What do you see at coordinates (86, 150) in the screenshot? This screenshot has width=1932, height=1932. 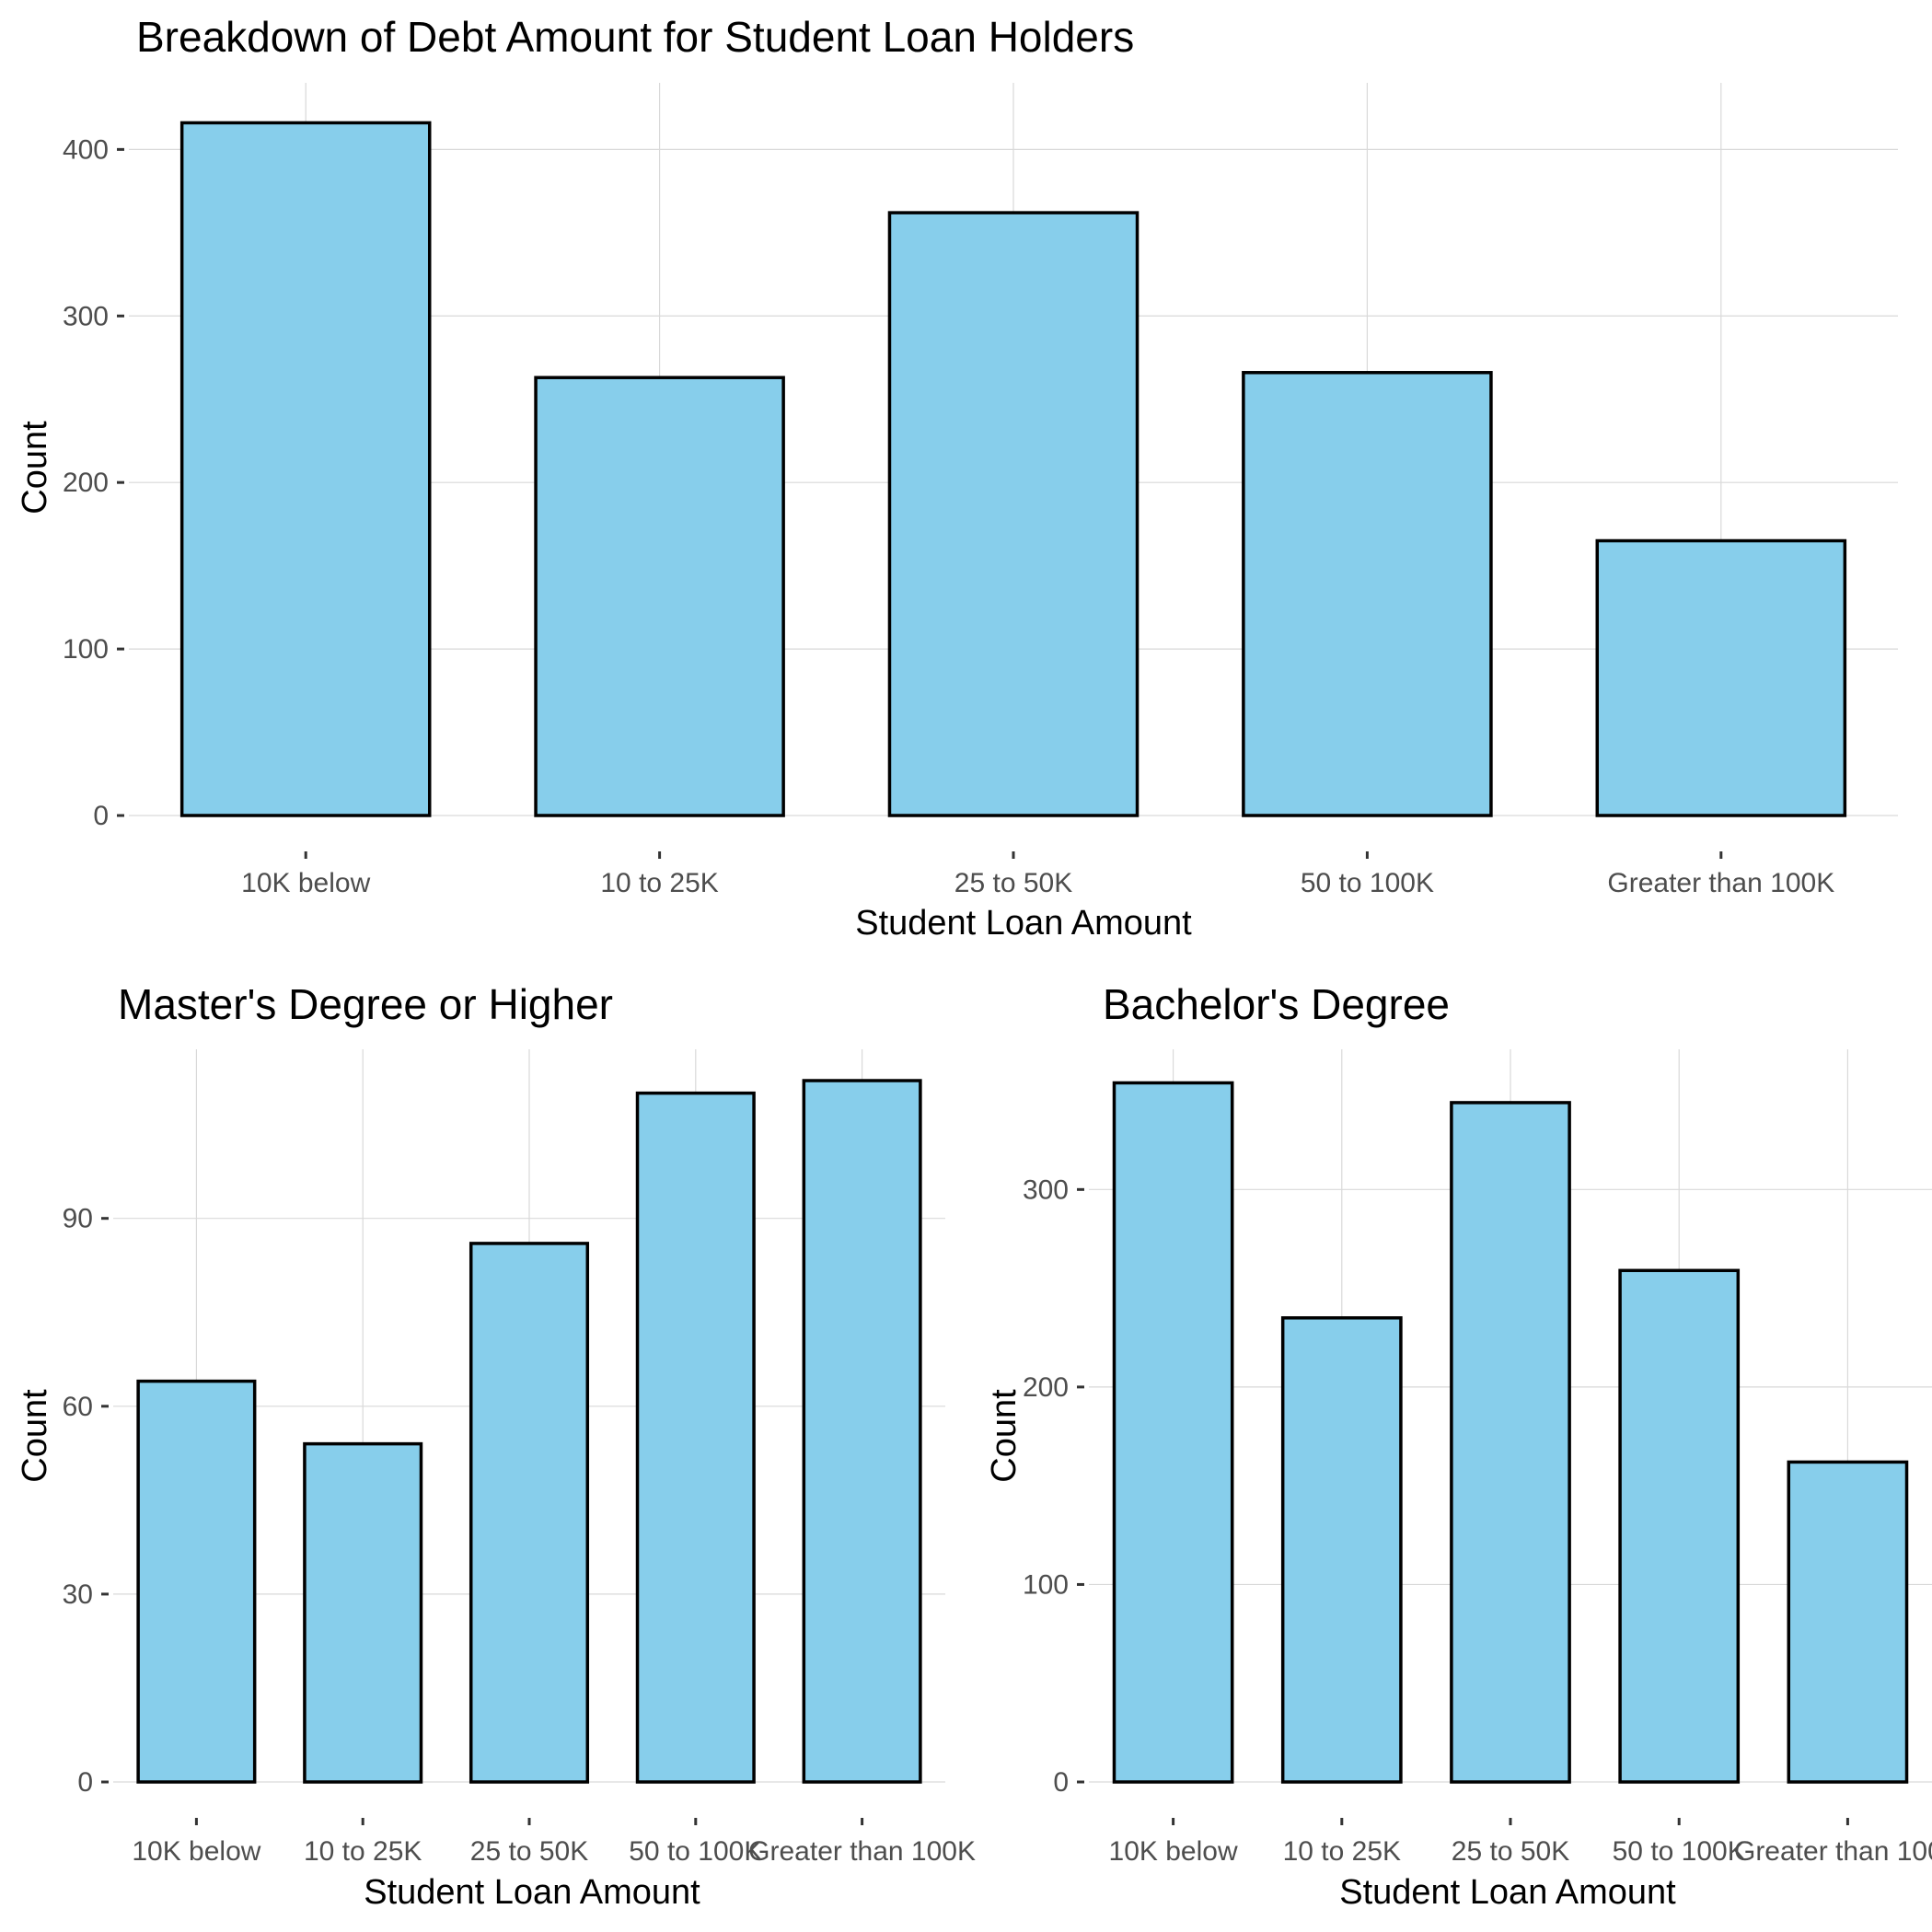 I see `y-tick-label: 400` at bounding box center [86, 150].